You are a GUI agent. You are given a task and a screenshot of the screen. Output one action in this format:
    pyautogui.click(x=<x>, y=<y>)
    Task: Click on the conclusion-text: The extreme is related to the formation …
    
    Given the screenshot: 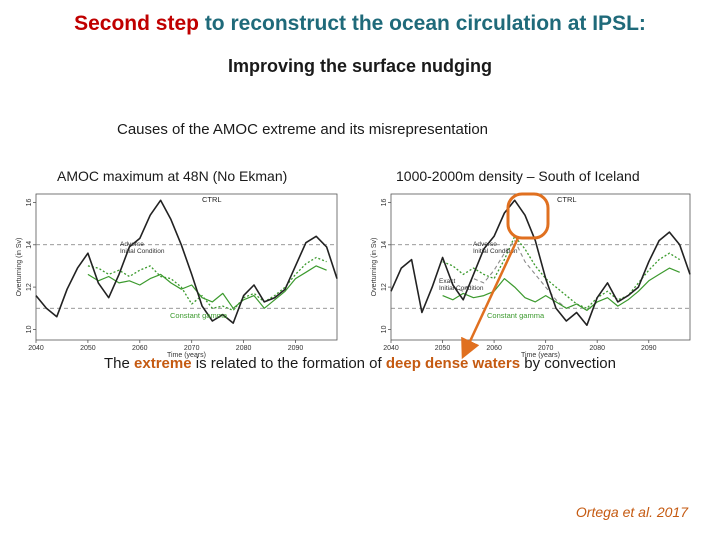 What is the action you would take?
    pyautogui.click(x=360, y=363)
    